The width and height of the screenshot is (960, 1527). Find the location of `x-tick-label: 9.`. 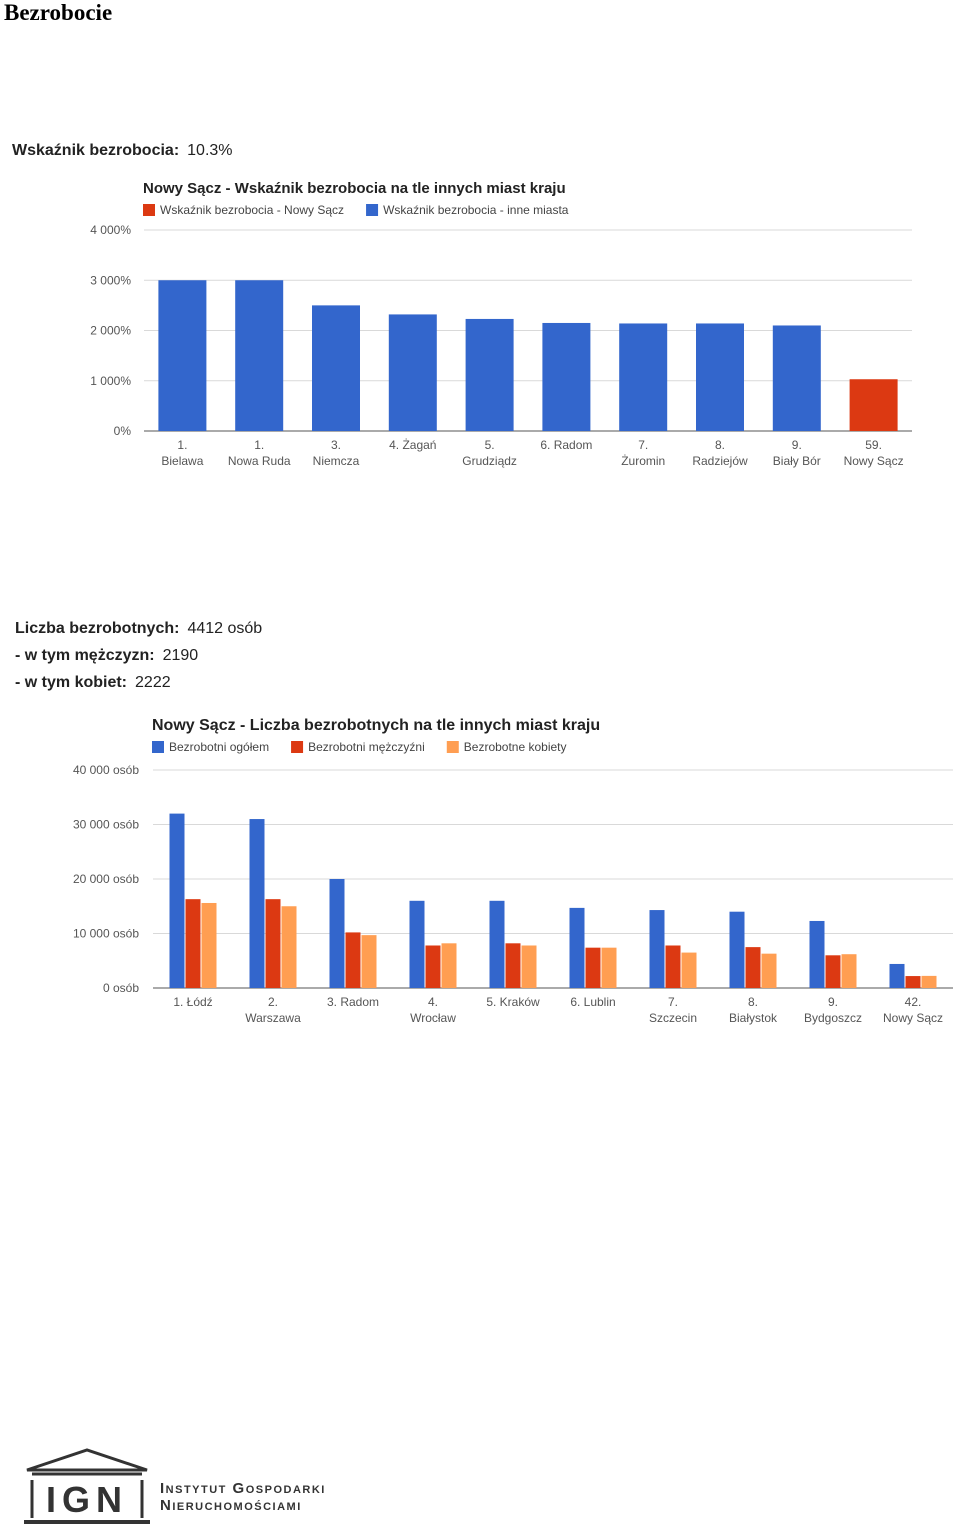

x-tick-label: 9. is located at coordinates (797, 445).